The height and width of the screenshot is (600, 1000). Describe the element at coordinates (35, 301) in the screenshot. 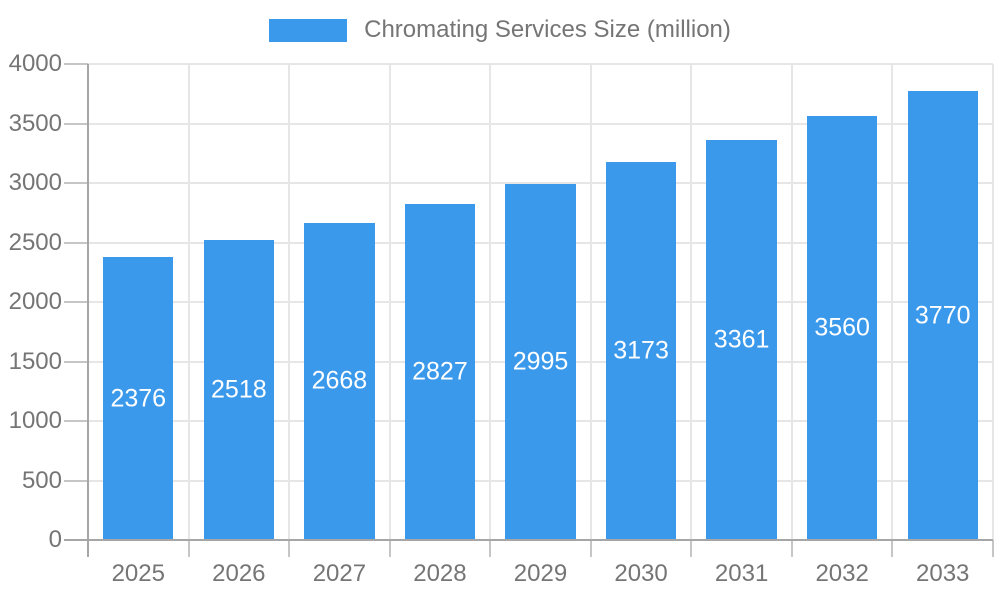

I see `y-axis-label: 2000` at that location.